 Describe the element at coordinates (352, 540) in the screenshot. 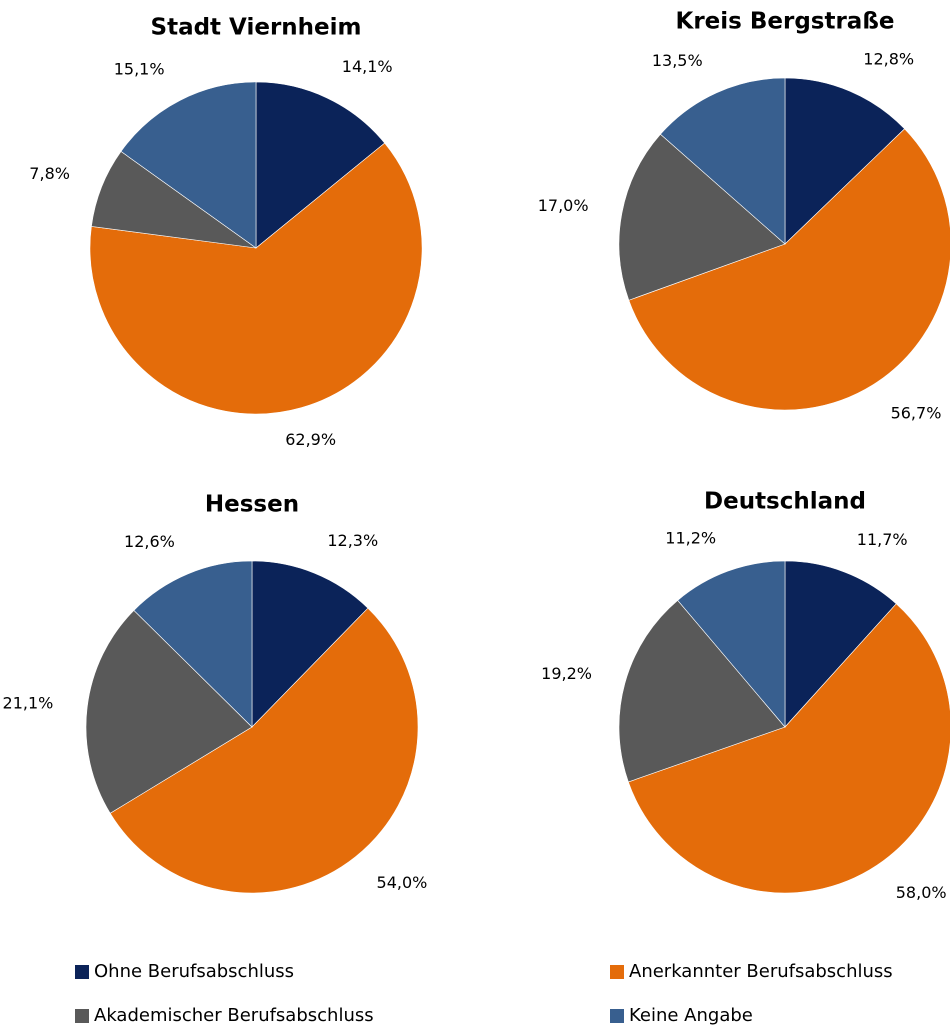

I see `data-label: 12,3%` at that location.